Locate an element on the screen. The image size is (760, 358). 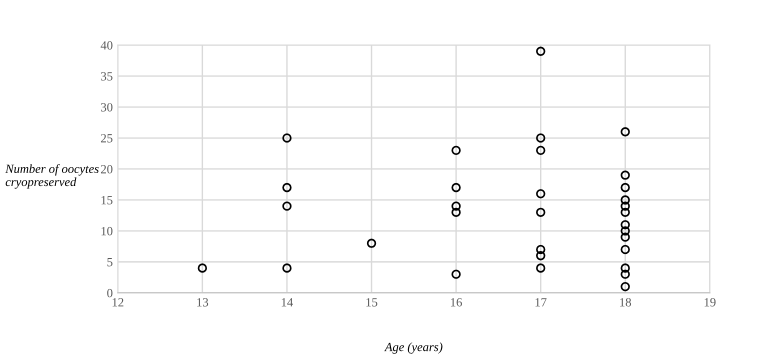
y-tick-label: 15 is located at coordinates (107, 200).